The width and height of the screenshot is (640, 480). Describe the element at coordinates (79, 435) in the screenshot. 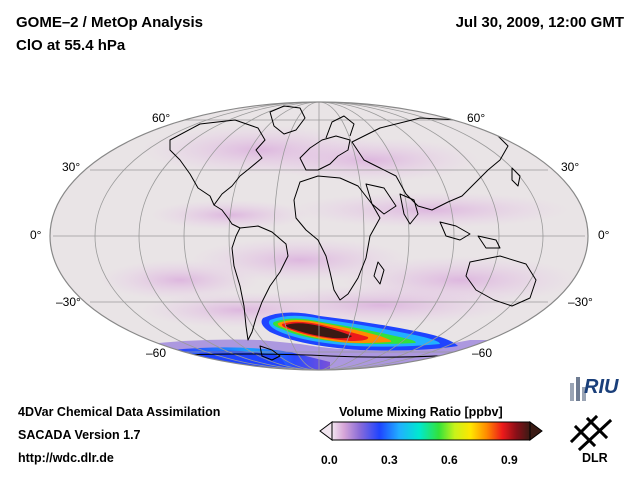

I see `footer-line-2: SACADA Version 1.7` at that location.